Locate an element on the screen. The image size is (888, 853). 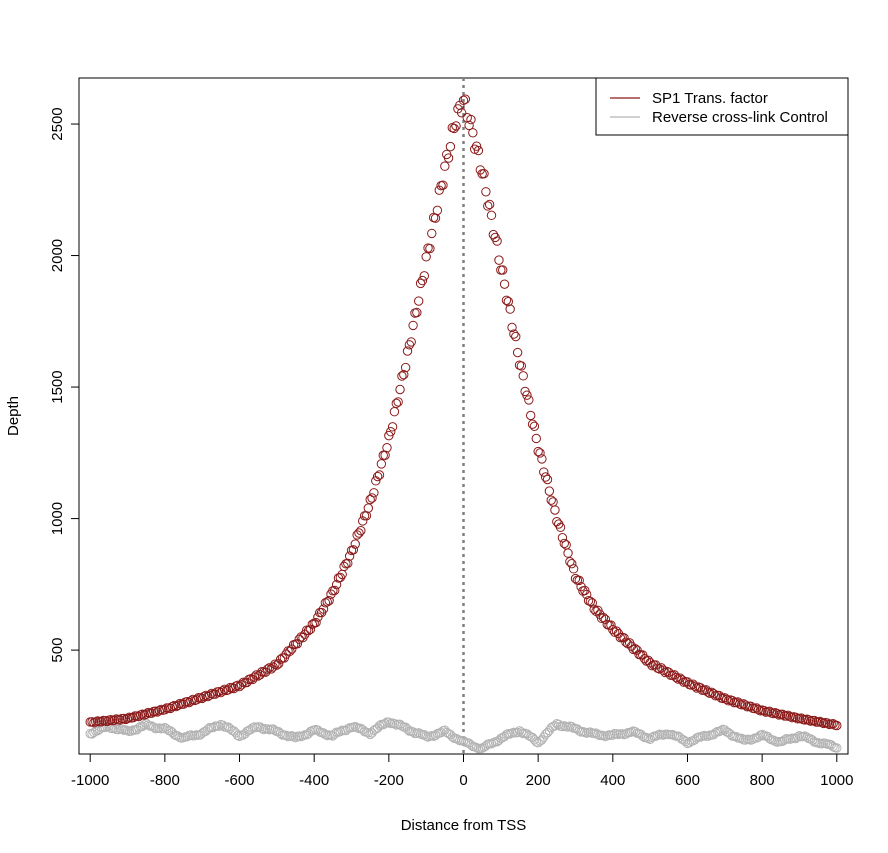
y-tick-label: 500 is located at coordinates (57, 650).